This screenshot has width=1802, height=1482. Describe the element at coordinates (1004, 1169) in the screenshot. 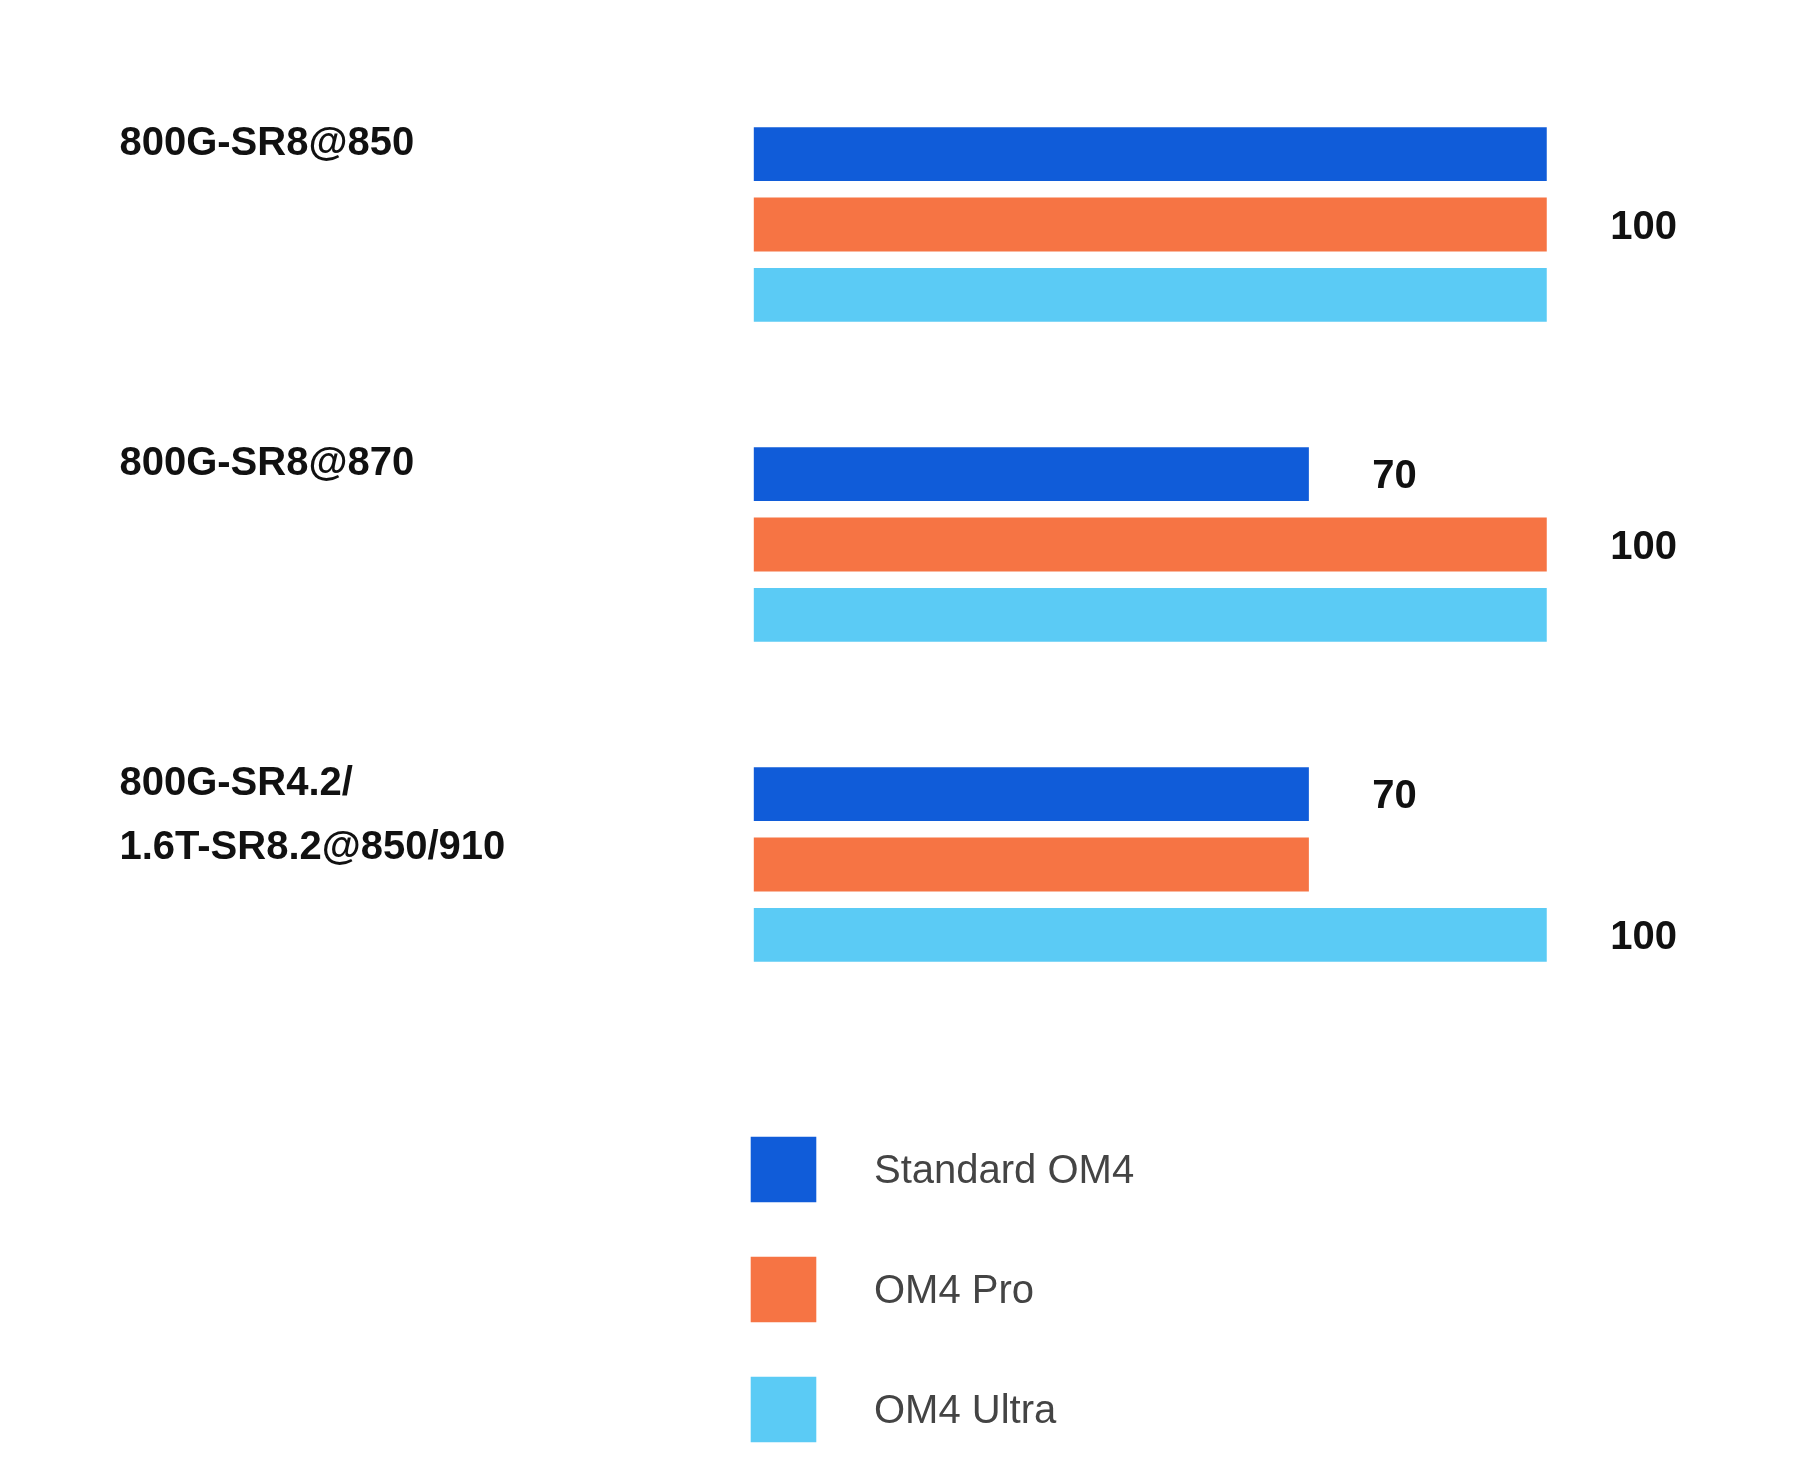

I see `legend-label: Standard OM4` at that location.